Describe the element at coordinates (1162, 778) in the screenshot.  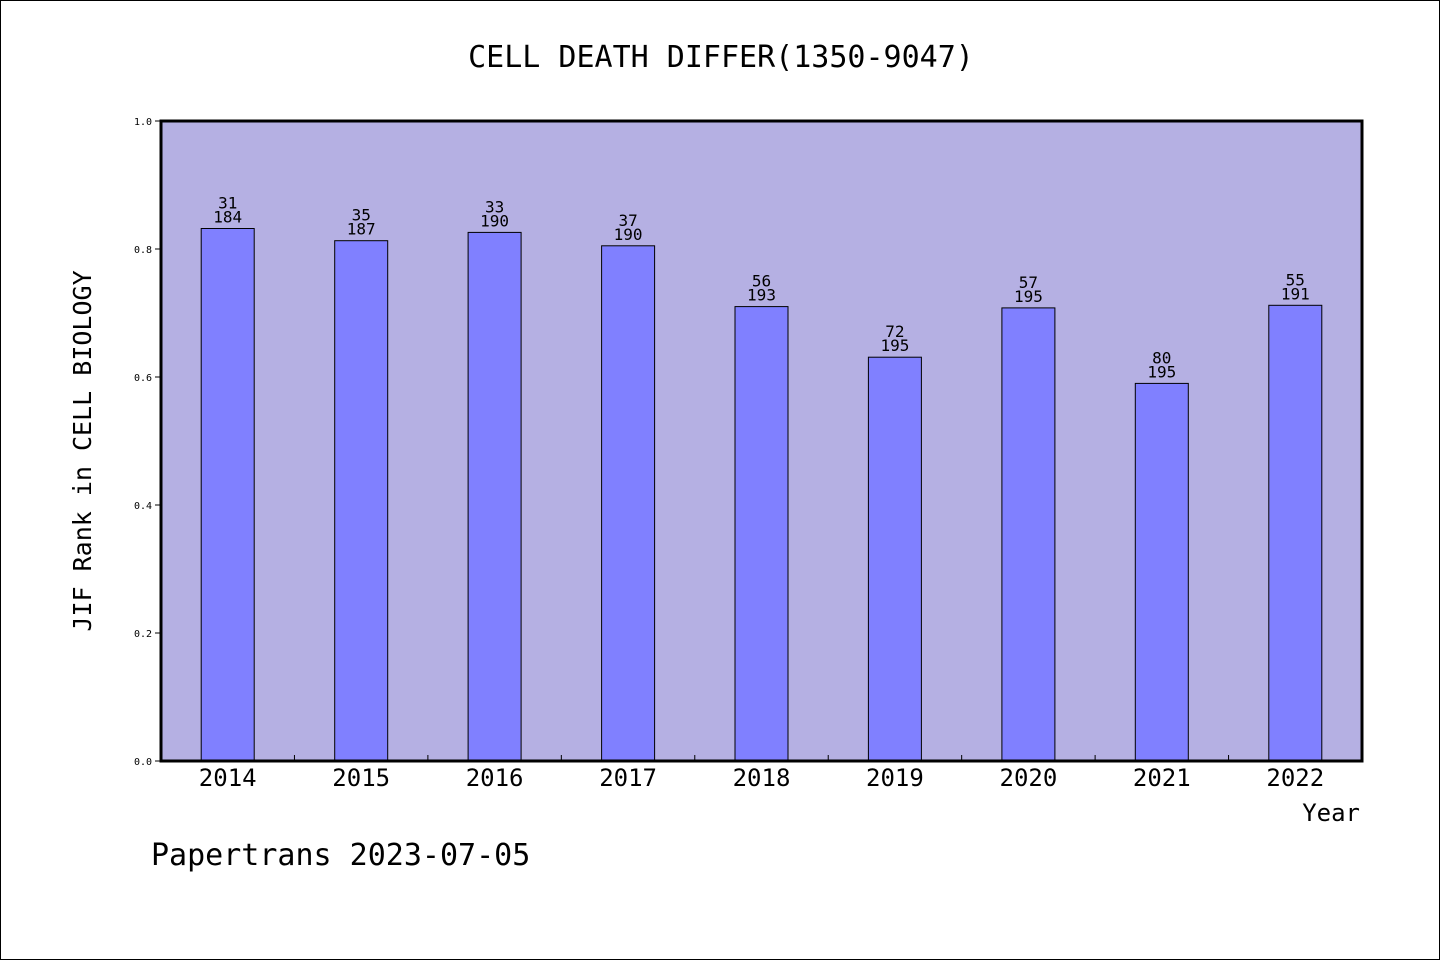
I see `x-tick-label: 2021` at that location.